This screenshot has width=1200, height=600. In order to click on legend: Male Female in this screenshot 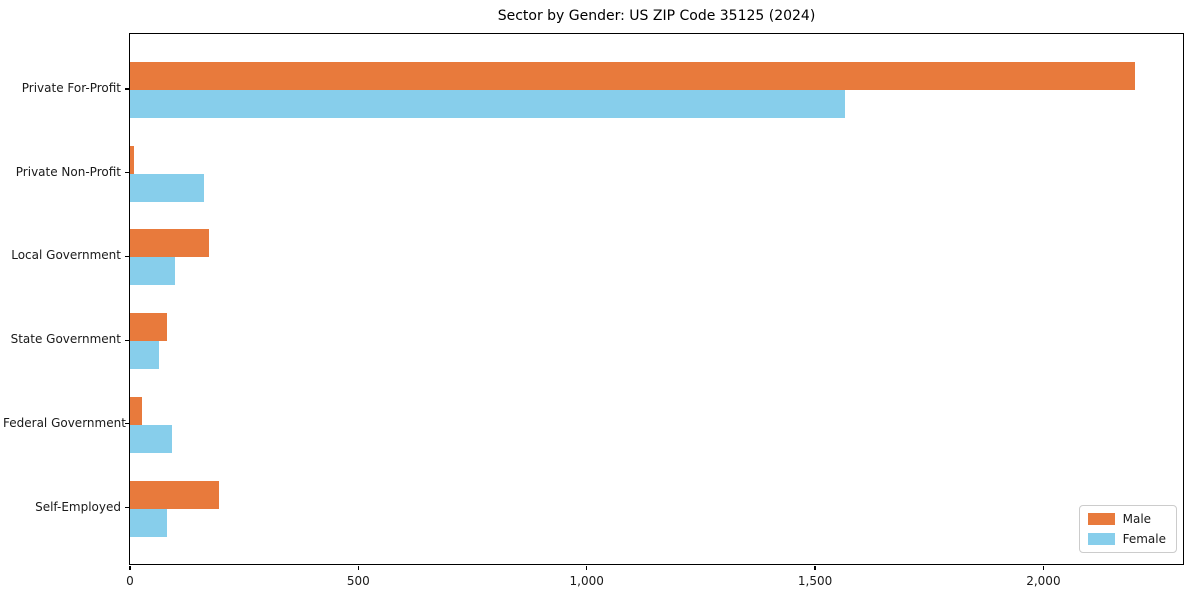, I will do `click(1127, 529)`.